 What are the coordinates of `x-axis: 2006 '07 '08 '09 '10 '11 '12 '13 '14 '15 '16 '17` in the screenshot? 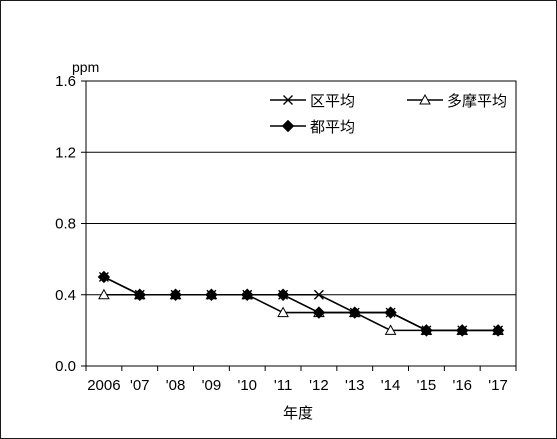 It's located at (301, 380).